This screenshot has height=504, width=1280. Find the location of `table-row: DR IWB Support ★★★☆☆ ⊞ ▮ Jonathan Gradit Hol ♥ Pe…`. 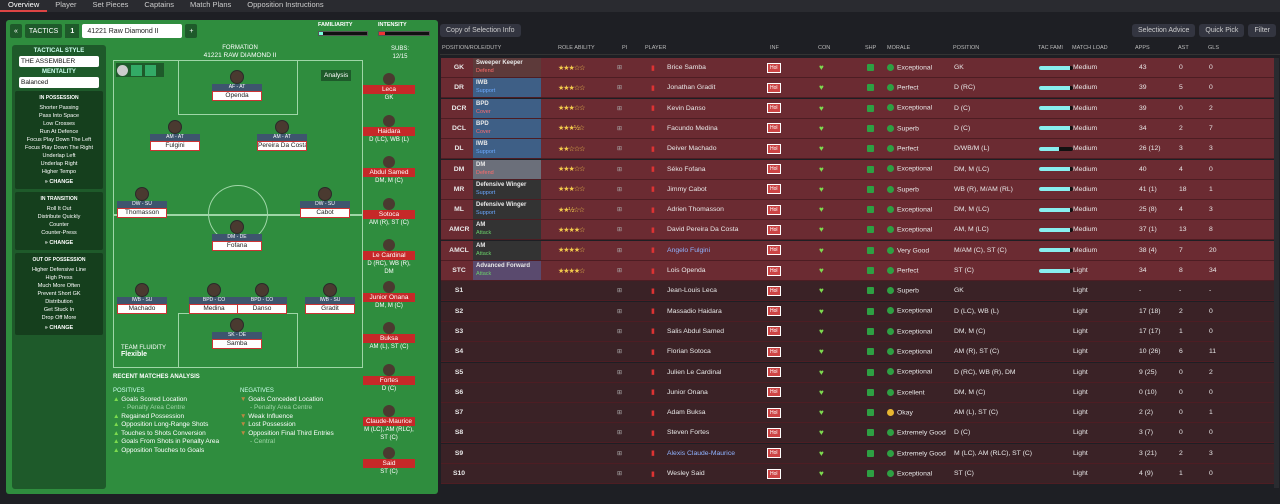

table-row: DR IWB Support ★★★☆☆ ⊞ ▮ Jonathan Gradit Hol ♥ Pe… is located at coordinates (857, 88).